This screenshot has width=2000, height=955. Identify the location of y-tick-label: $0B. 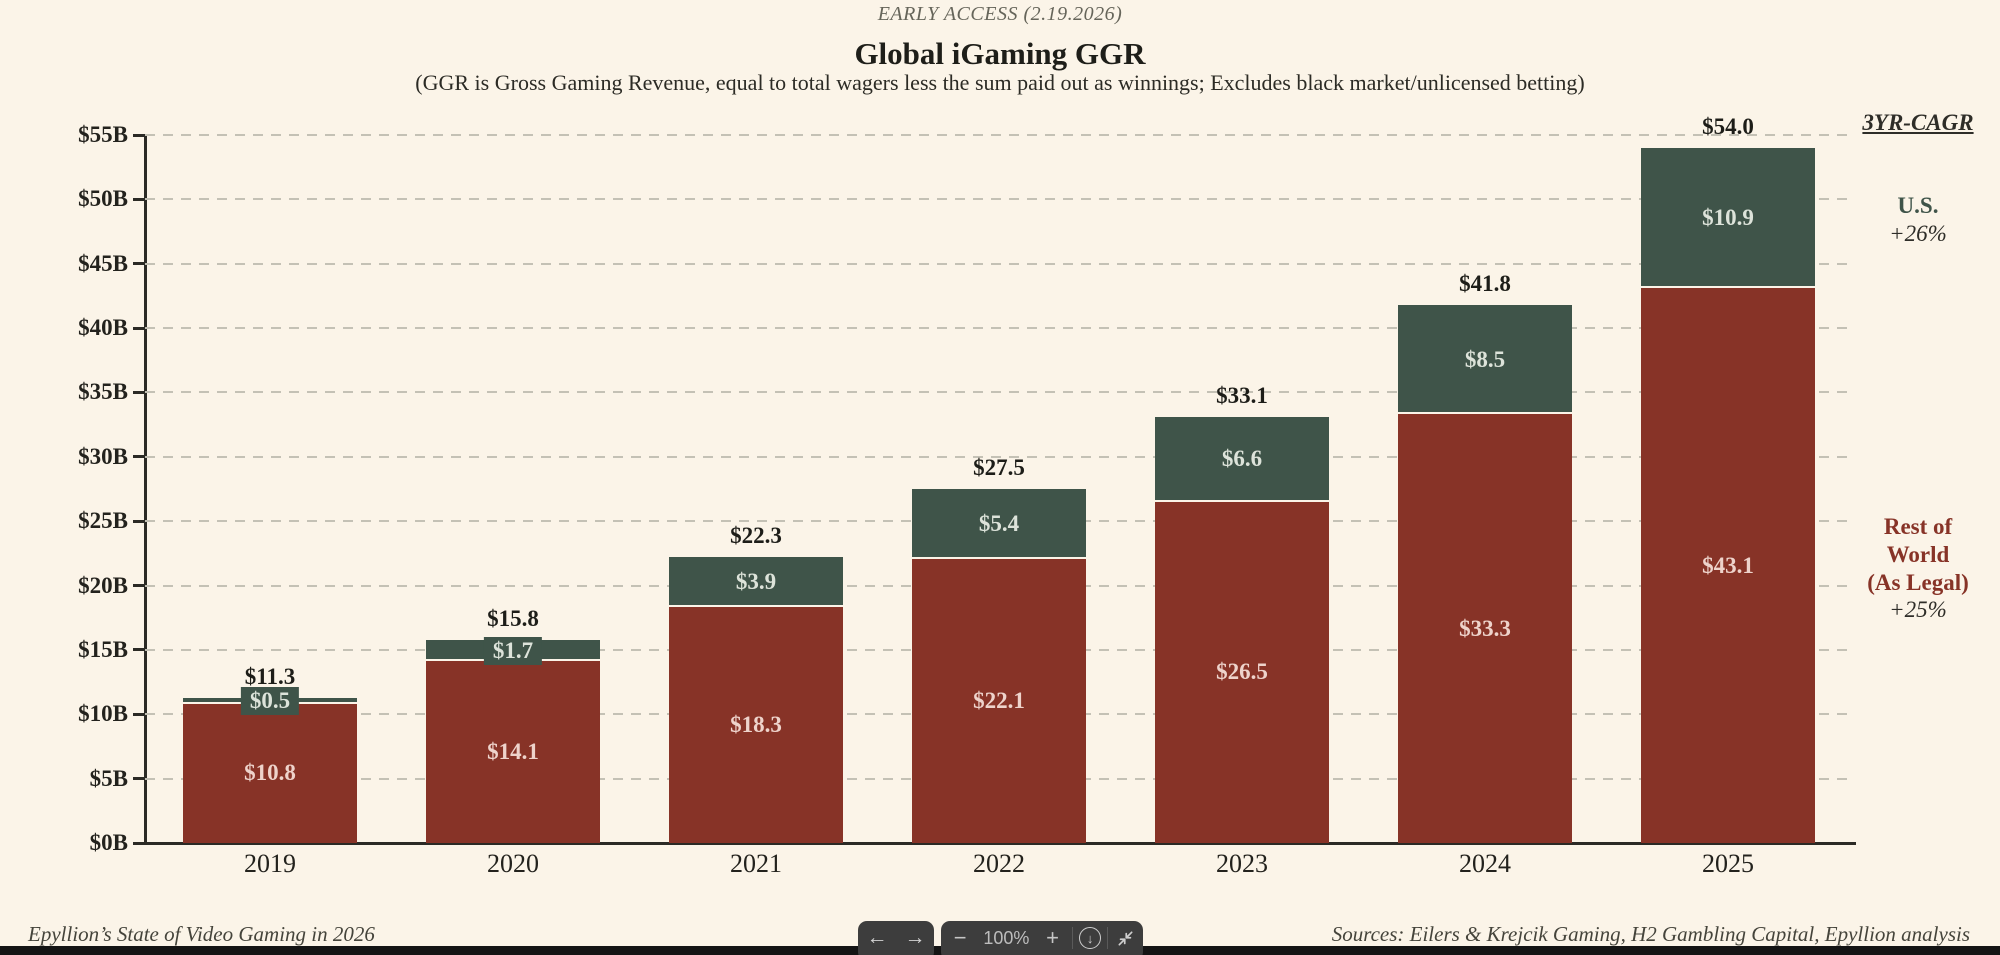
(108, 842).